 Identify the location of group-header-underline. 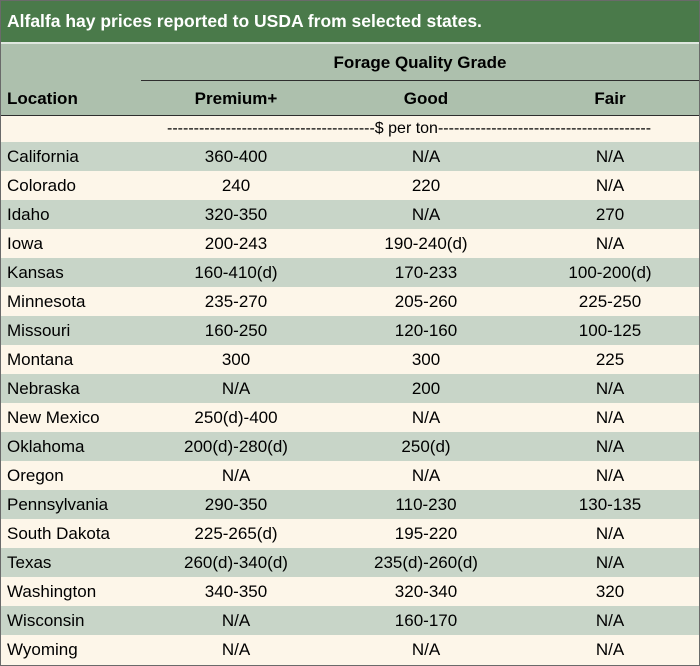
(420, 80).